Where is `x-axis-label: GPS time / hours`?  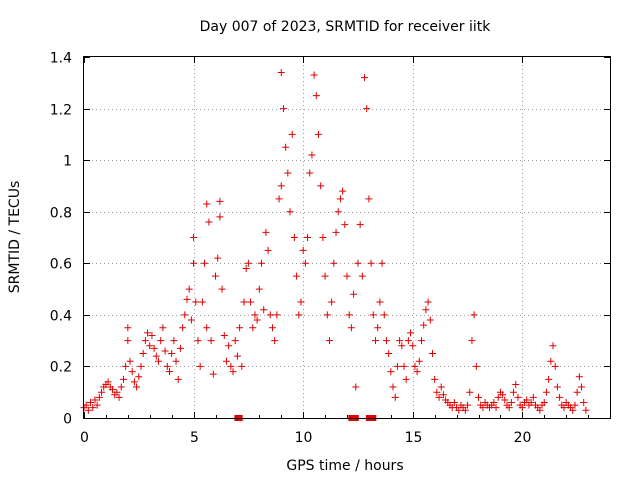
x-axis-label: GPS time / hours is located at coordinates (344, 466).